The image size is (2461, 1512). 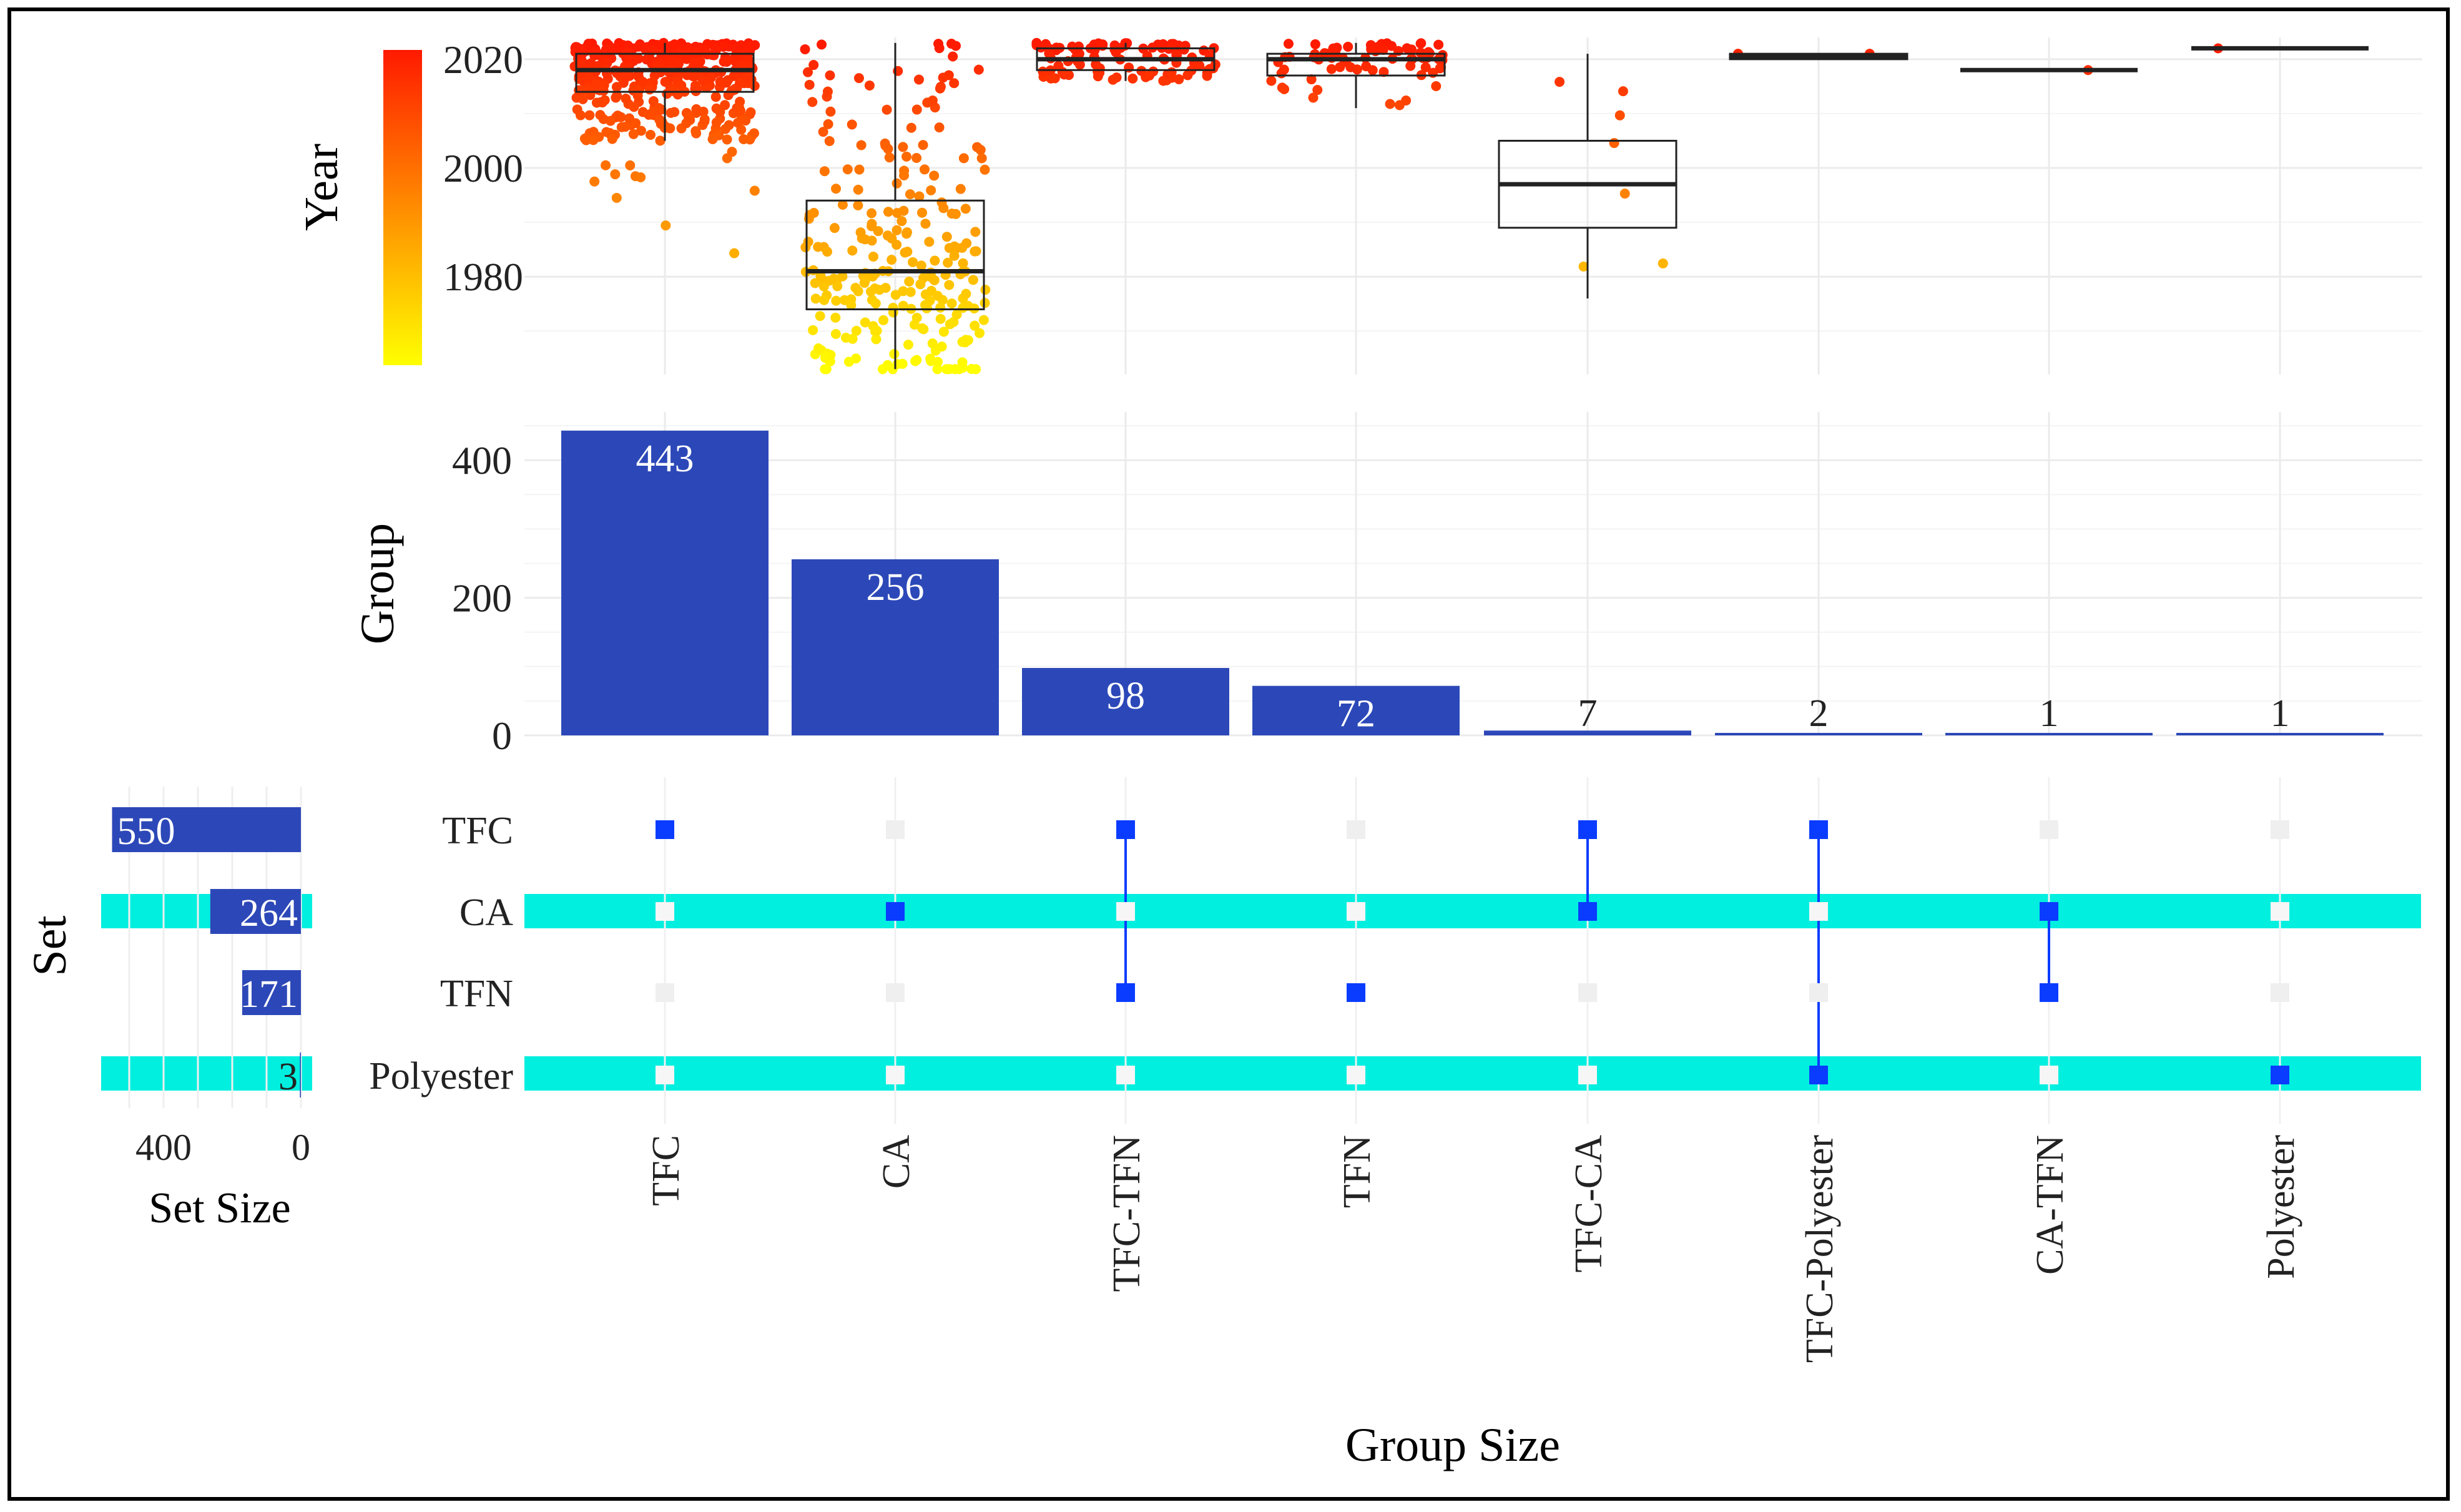 I want to click on year-tick-label: 1980, so click(x=483, y=277).